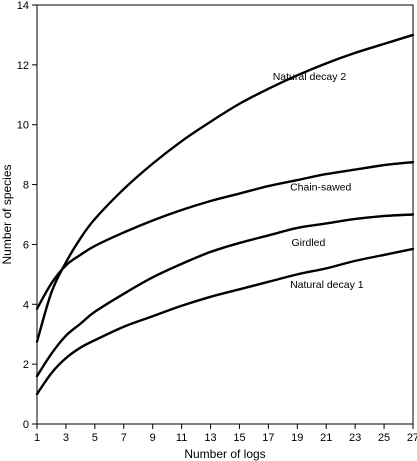  What do you see at coordinates (355, 438) in the screenshot?
I see `x-tick-label: 23` at bounding box center [355, 438].